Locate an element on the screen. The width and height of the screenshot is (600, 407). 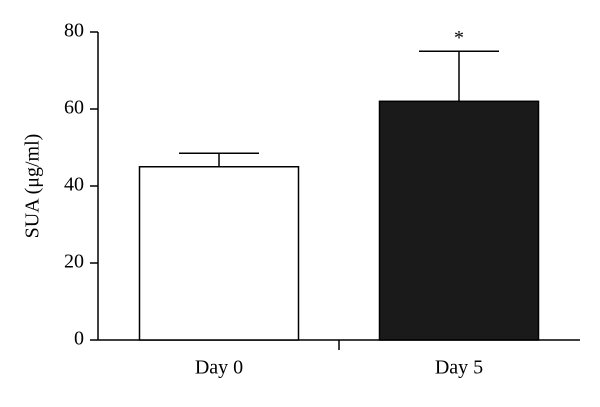
significance-marker: * is located at coordinates (459, 38).